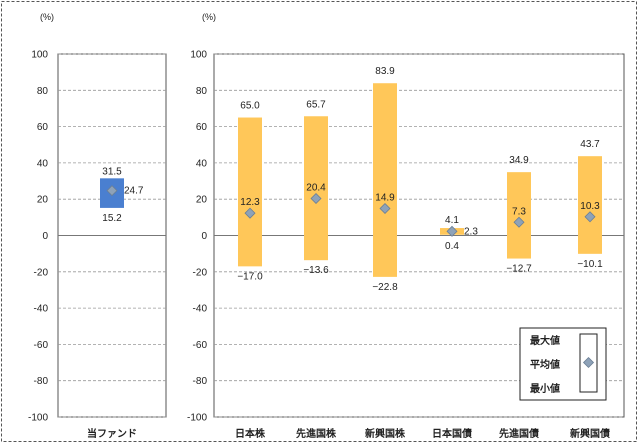 The height and width of the screenshot is (448, 638). Describe the element at coordinates (112, 171) in the screenshot. I see `max-value-label: 31.5` at that location.